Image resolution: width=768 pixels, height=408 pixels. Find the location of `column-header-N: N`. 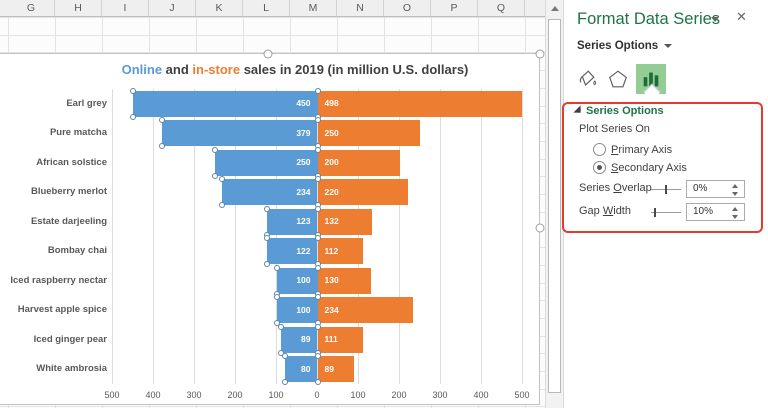

column-header-N: N is located at coordinates (360, 8).